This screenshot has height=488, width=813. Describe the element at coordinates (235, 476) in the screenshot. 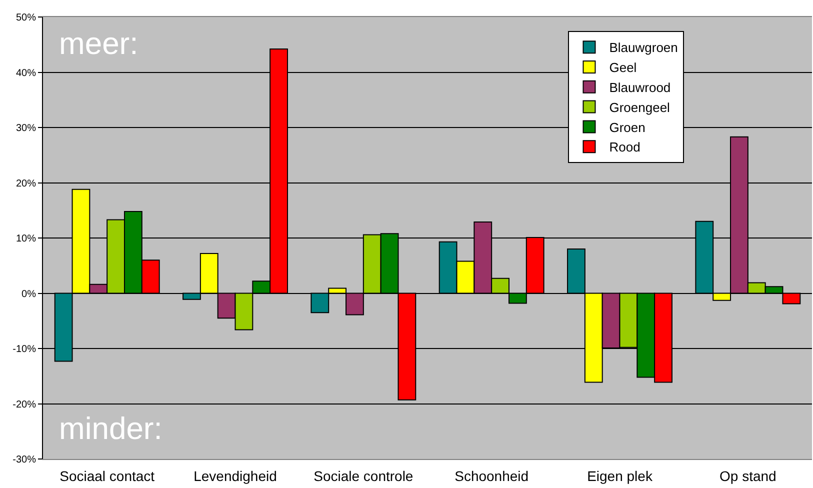

I see `x-tick-label: Levendigheid` at that location.